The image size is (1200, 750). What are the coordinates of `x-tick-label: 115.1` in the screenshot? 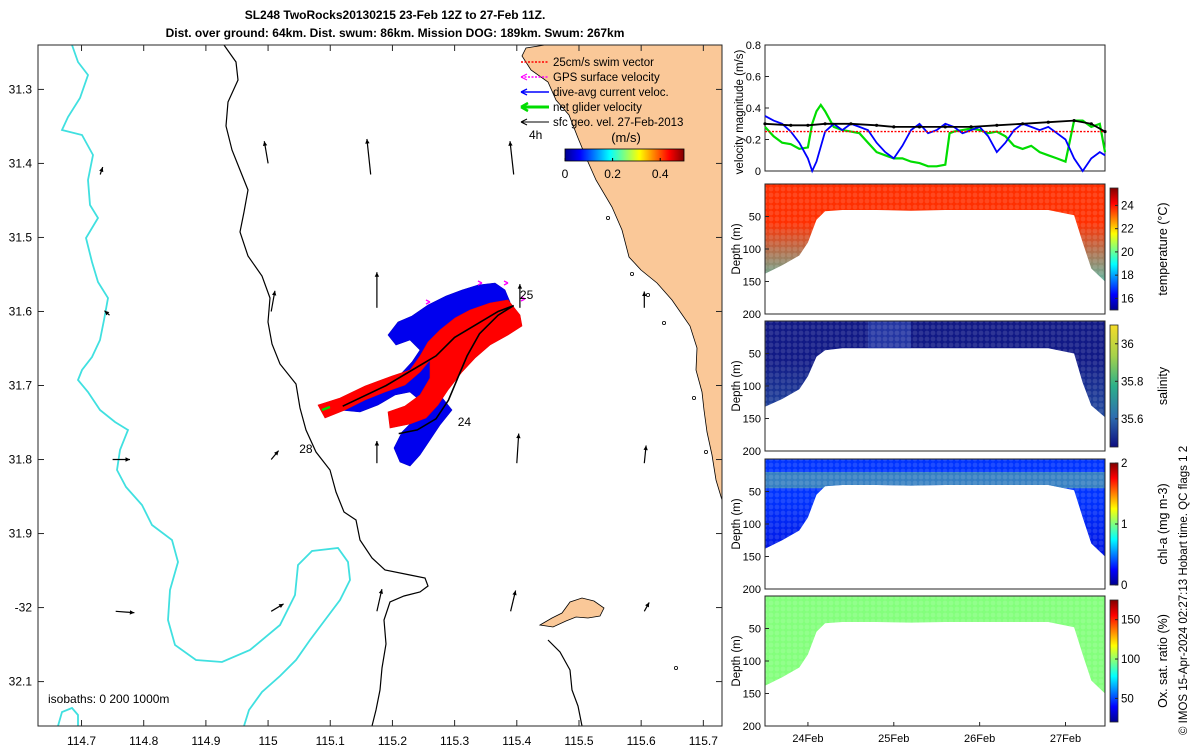 It's located at (330, 741).